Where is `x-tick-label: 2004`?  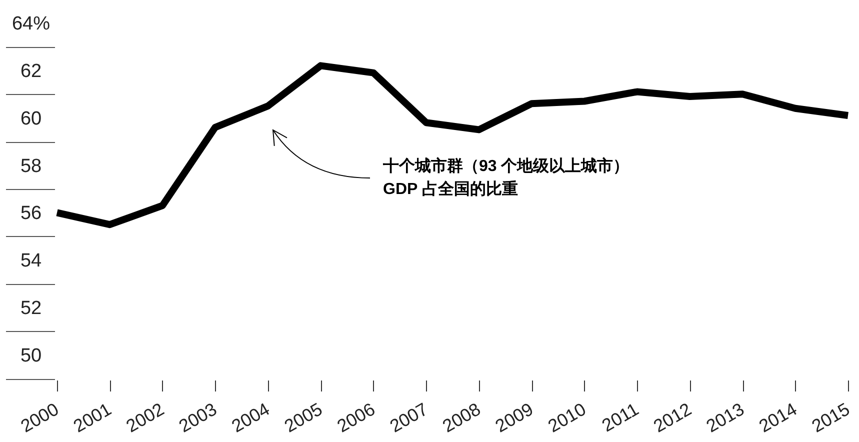 x-tick-label: 2004 is located at coordinates (250, 417).